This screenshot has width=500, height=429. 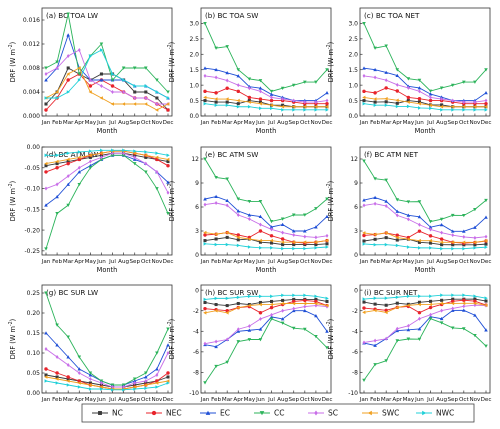 I want to click on panel-title: (g) BC SUR LW, so click(x=72, y=292).